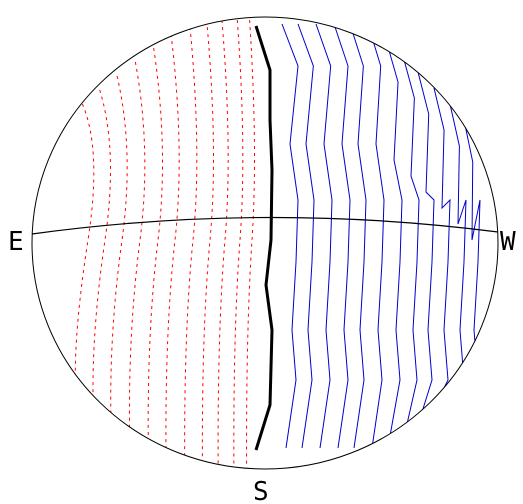  Describe the element at coordinates (508, 242) in the screenshot. I see `west-label: W` at that location.